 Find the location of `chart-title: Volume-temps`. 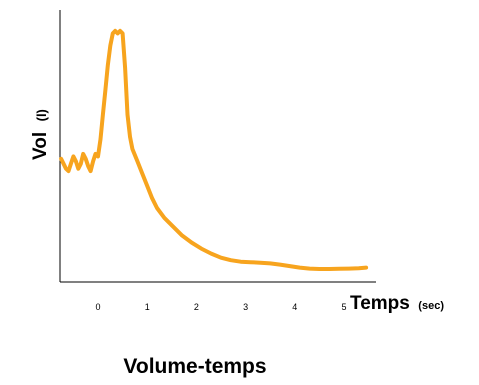

chart-title: Volume-temps is located at coordinates (194, 366).